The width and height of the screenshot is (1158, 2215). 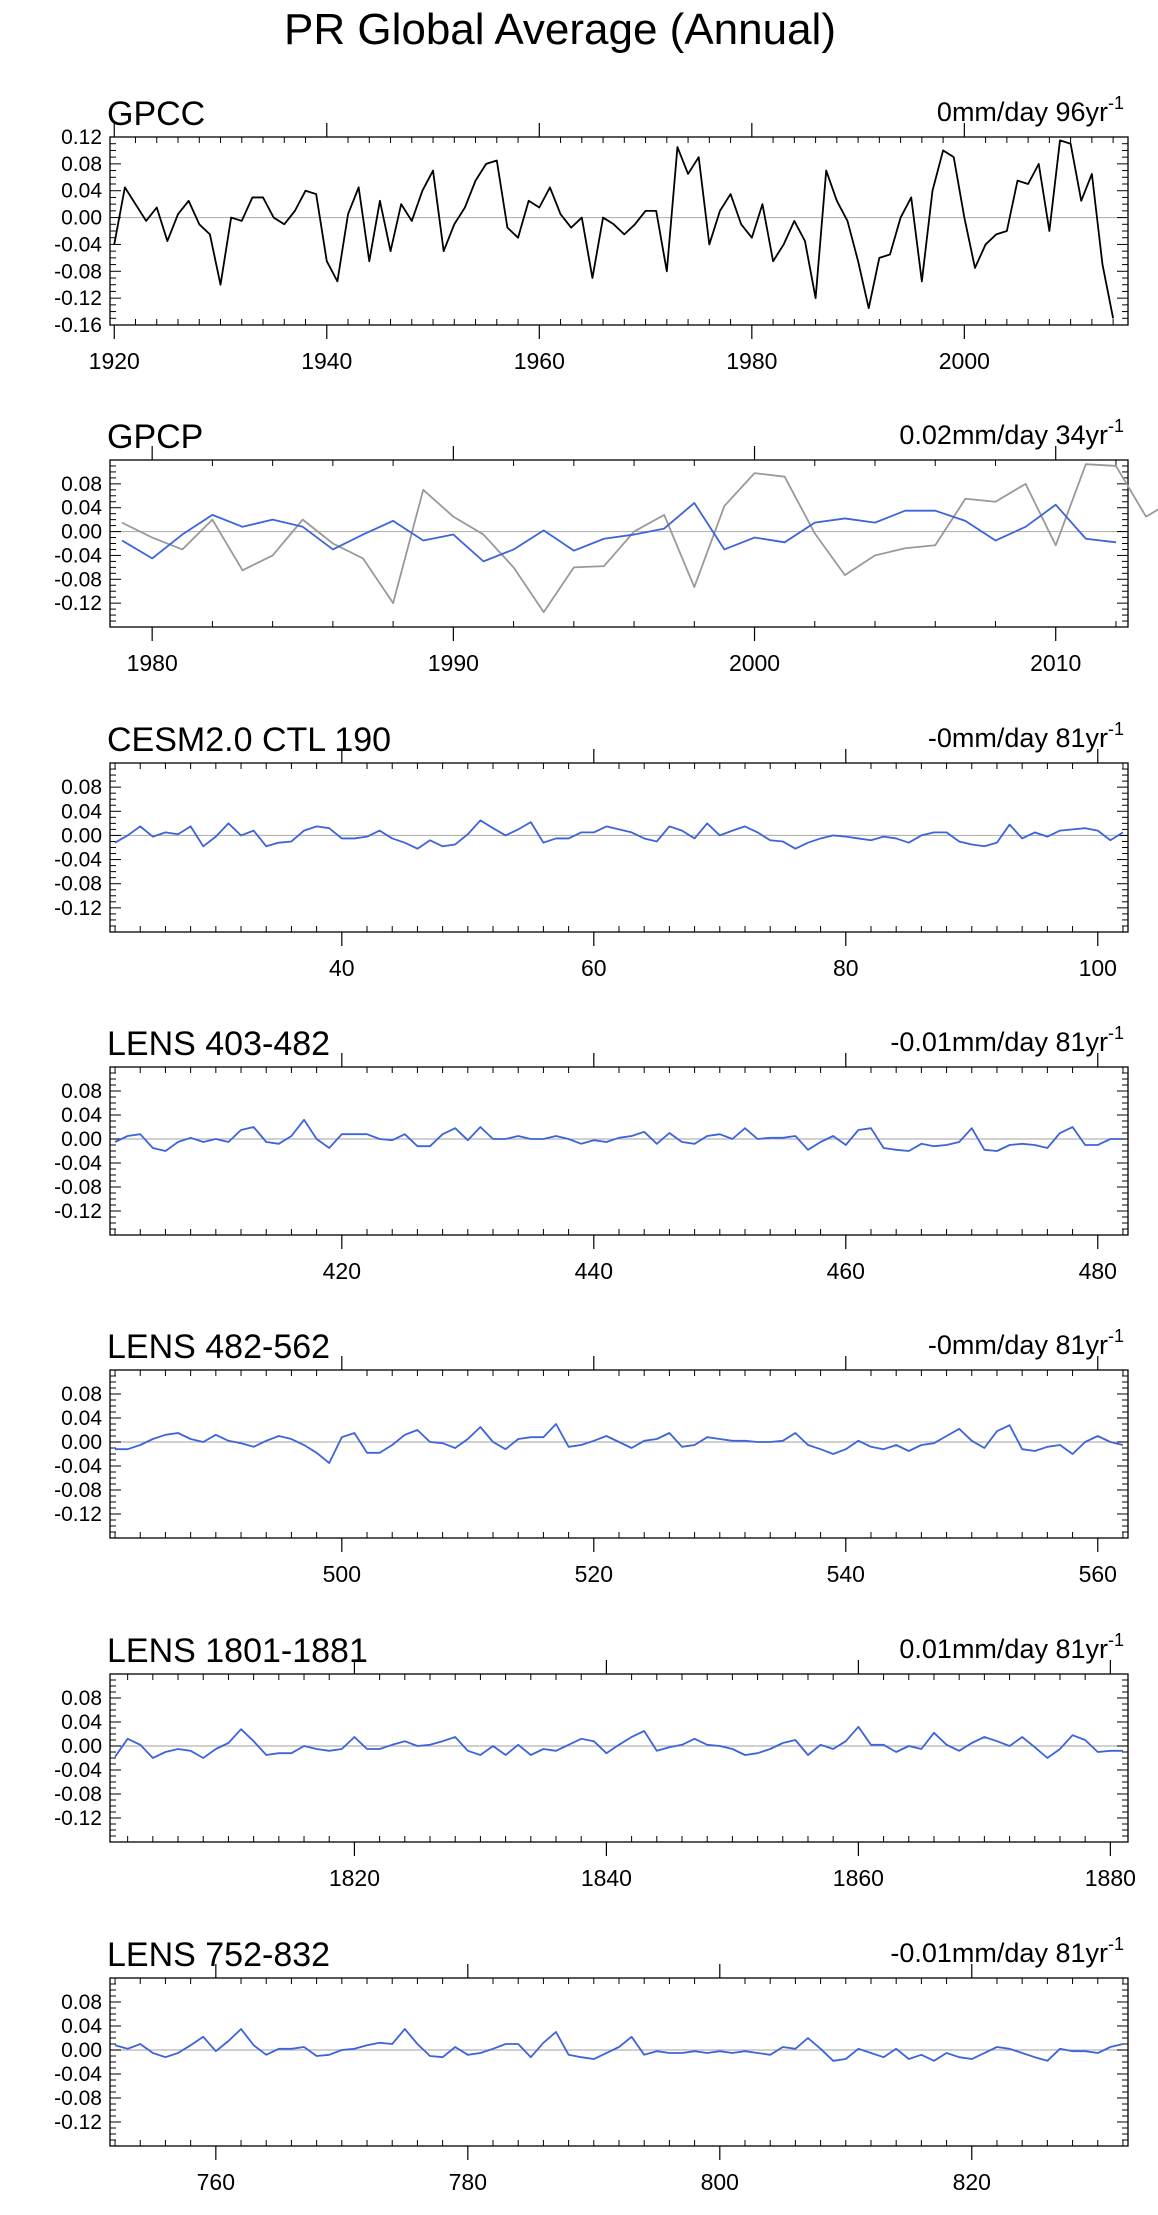 What do you see at coordinates (1011, 433) in the screenshot?
I see `trend-label: 0.02mm/day 34yr-1` at bounding box center [1011, 433].